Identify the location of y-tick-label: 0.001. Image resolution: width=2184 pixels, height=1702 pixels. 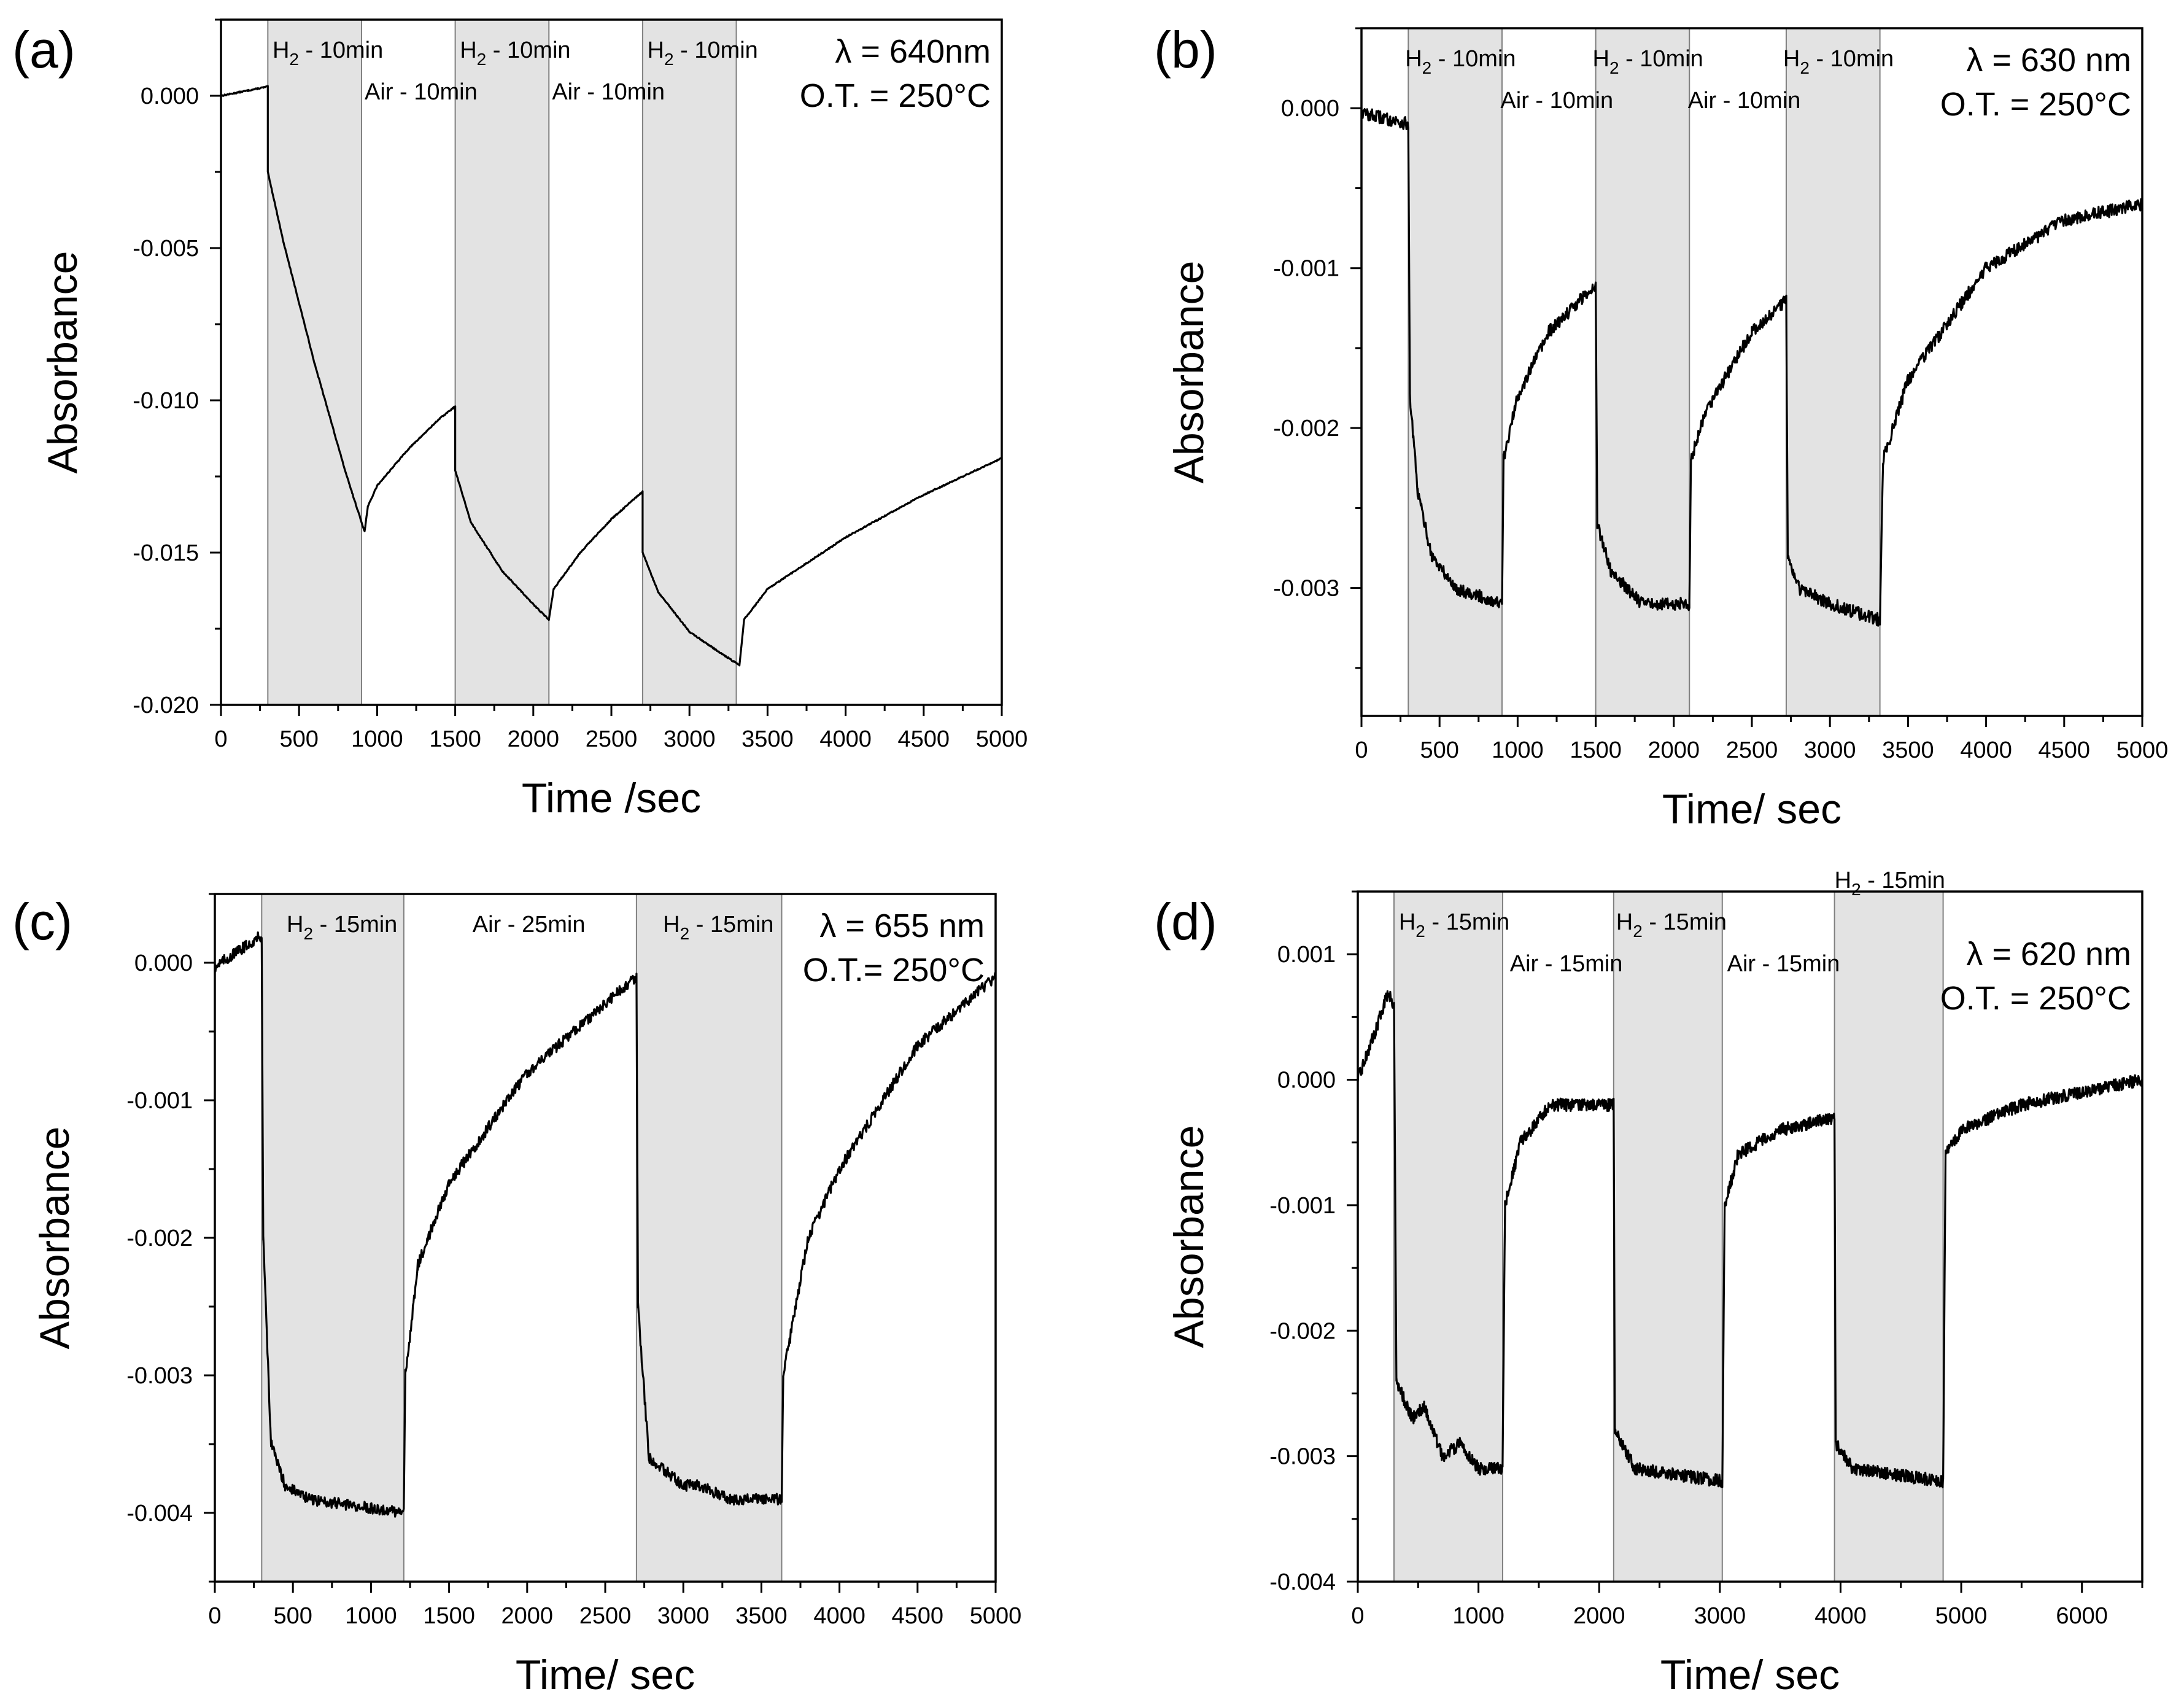
(1306, 955).